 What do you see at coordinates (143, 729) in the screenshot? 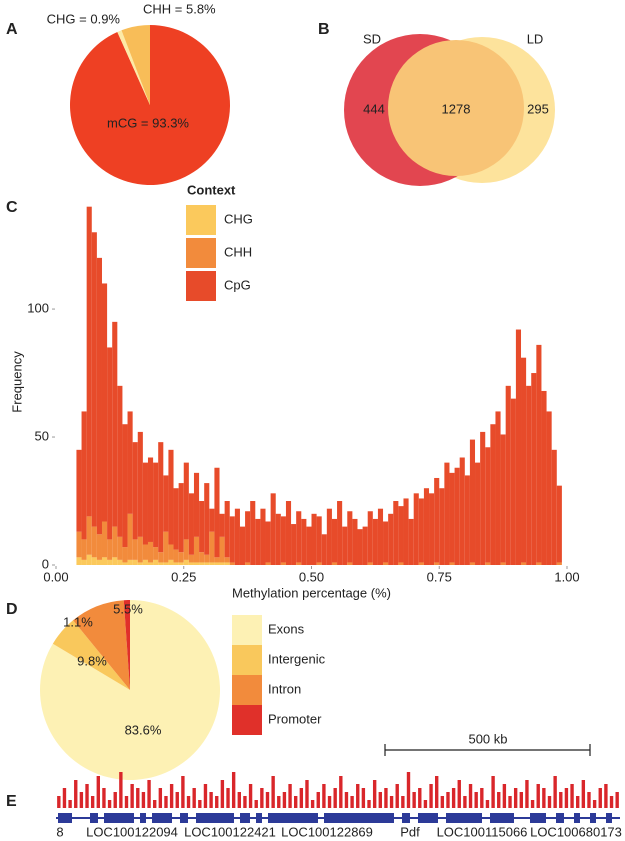
I see `slice-label: 83.6%` at bounding box center [143, 729].